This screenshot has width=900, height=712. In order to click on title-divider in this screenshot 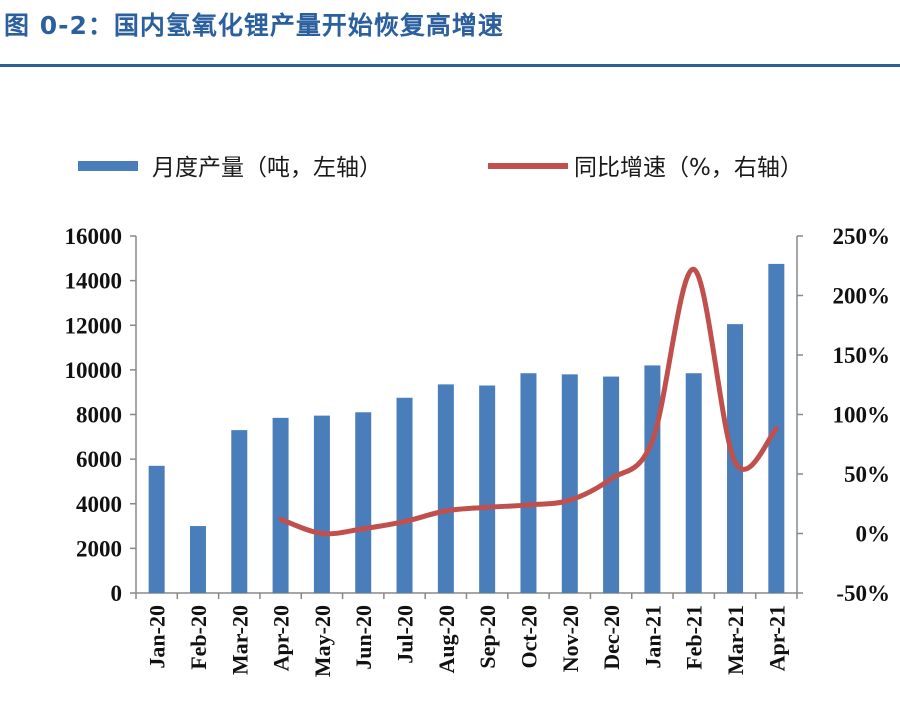, I will do `click(450, 65)`.